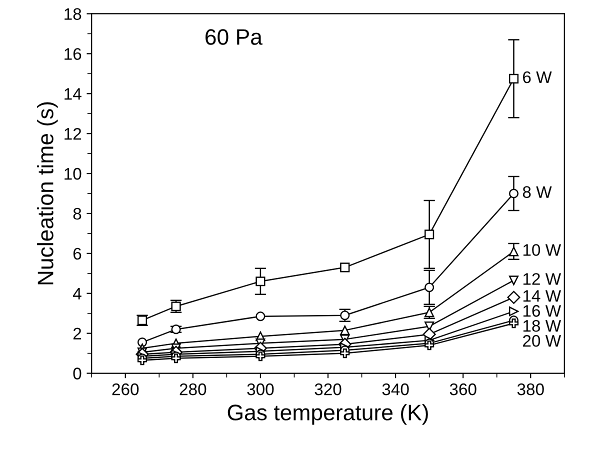 The image size is (591, 458). I want to click on y-tick-label: 4, so click(77, 294).